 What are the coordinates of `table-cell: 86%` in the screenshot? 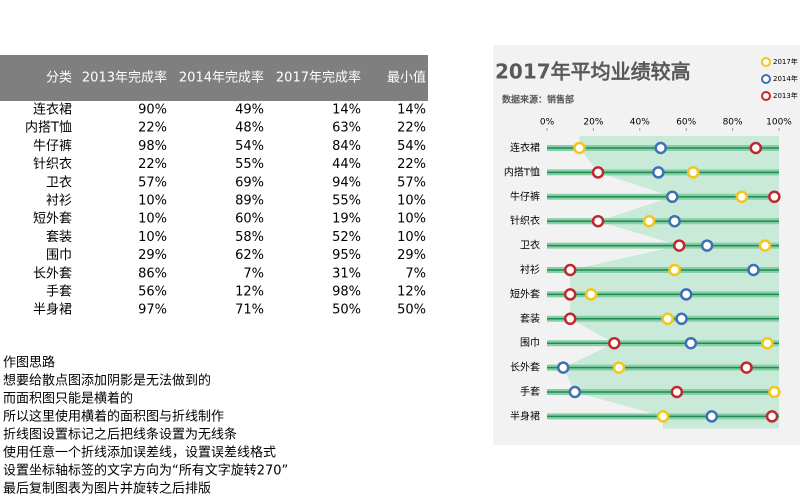 It's located at (152, 273).